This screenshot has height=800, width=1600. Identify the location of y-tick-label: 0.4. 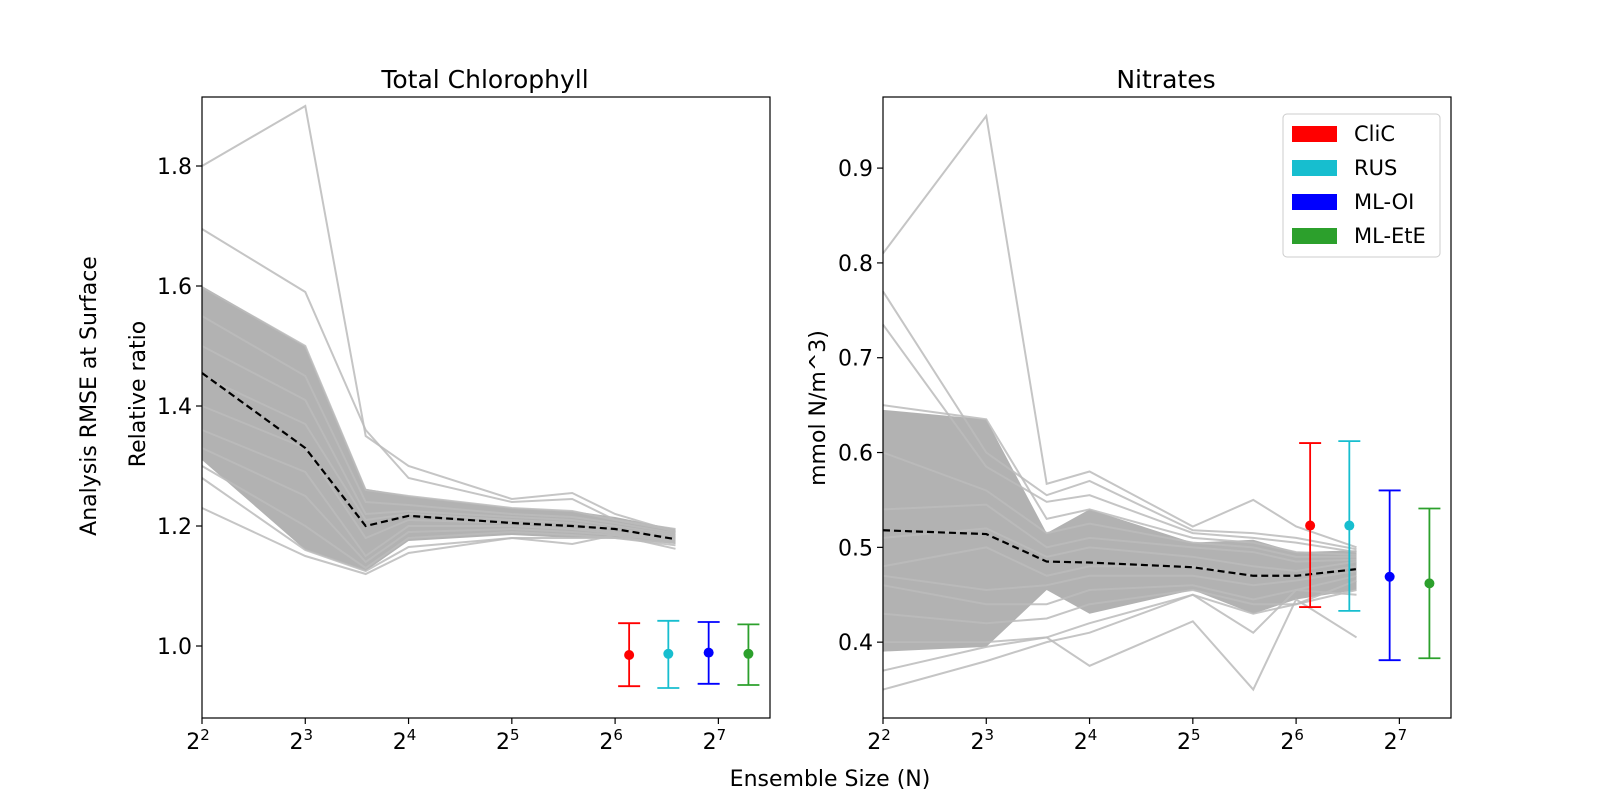
(855, 643).